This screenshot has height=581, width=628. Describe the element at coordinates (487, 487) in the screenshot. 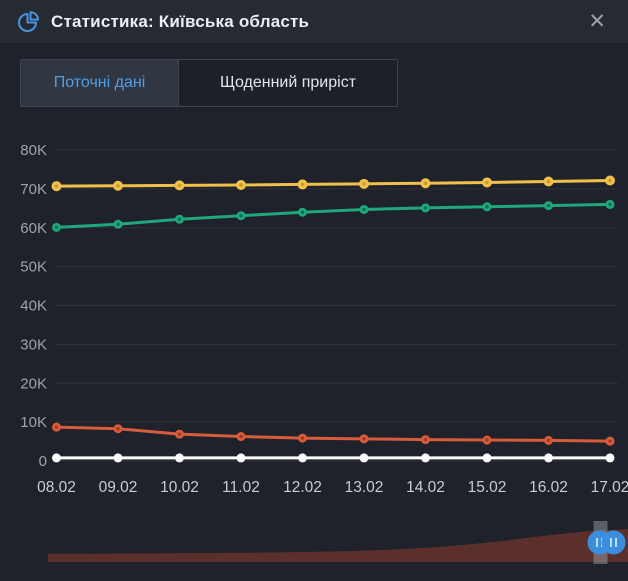

I see `x-axis-label: 15.02` at that location.